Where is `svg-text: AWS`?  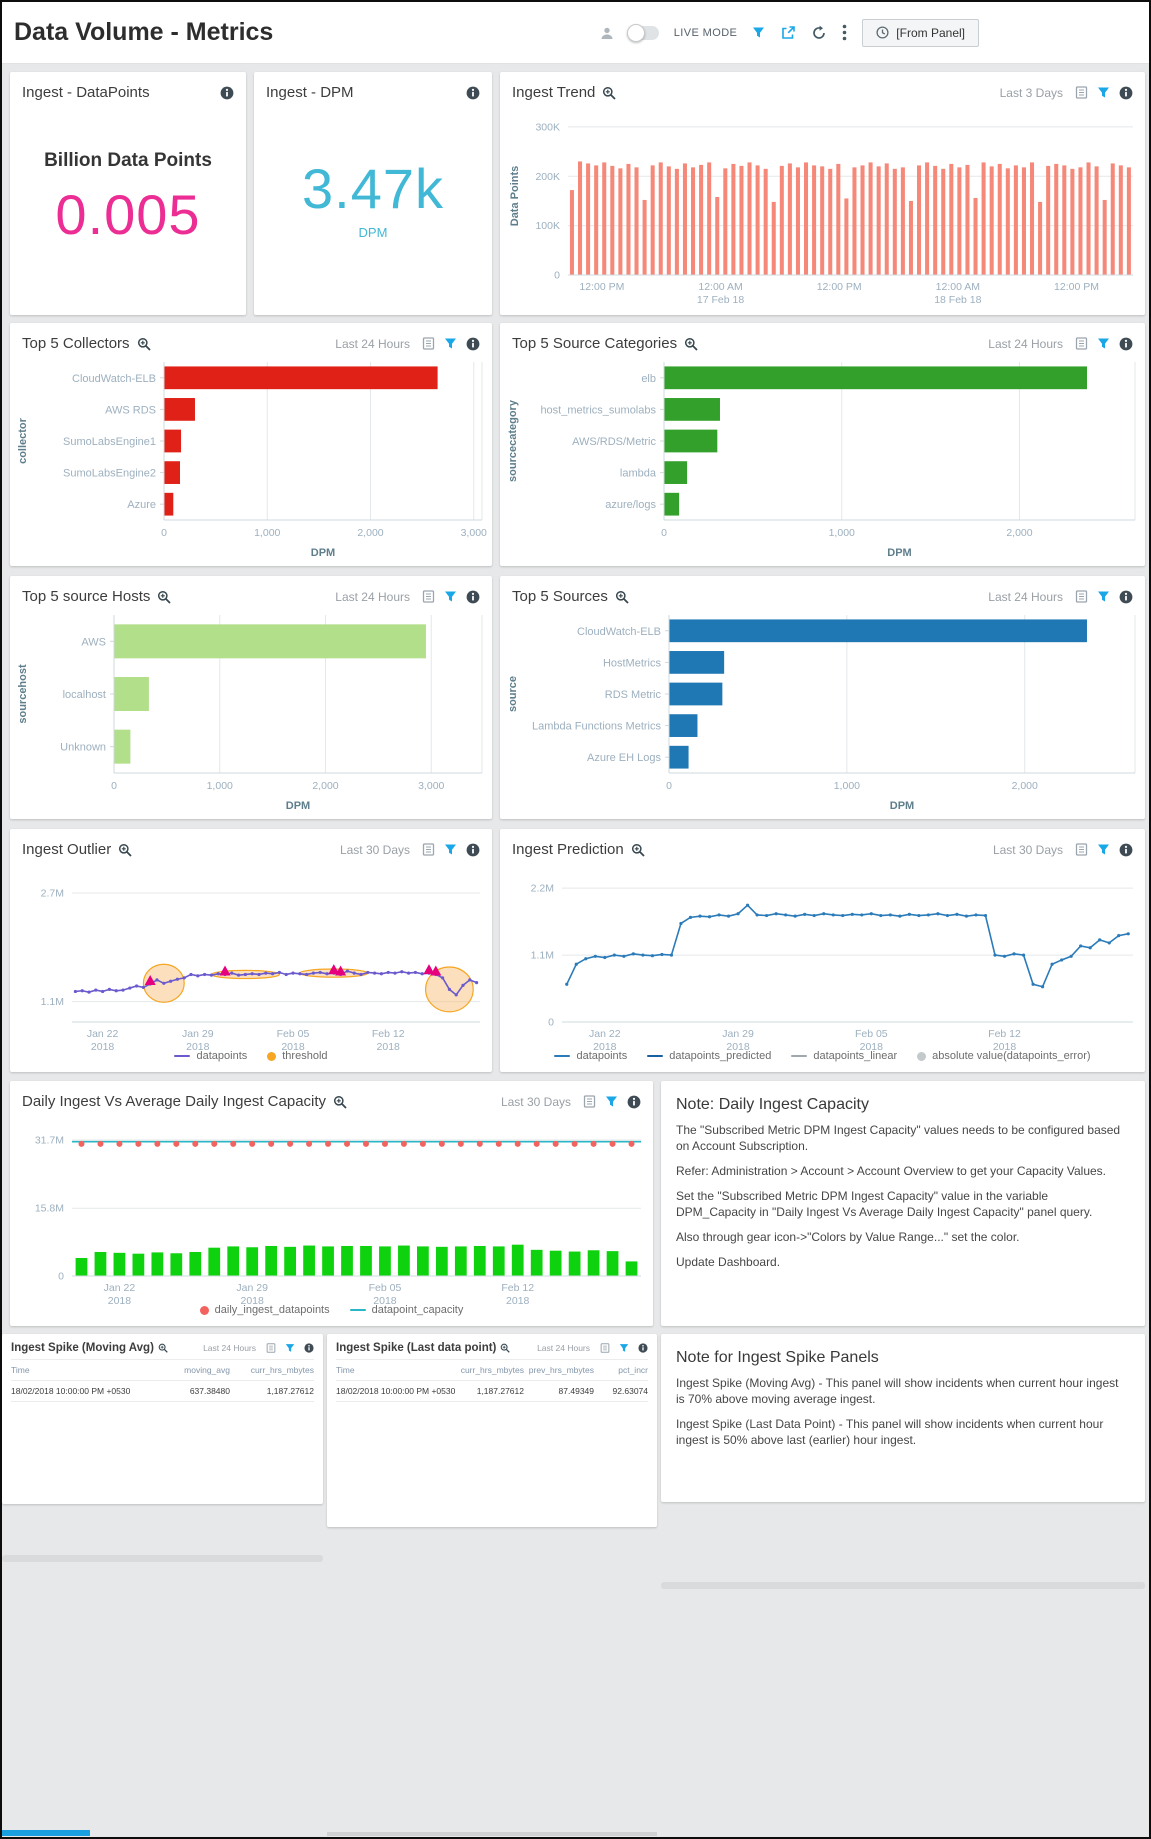
svg-text: AWS is located at coordinates (93, 642).